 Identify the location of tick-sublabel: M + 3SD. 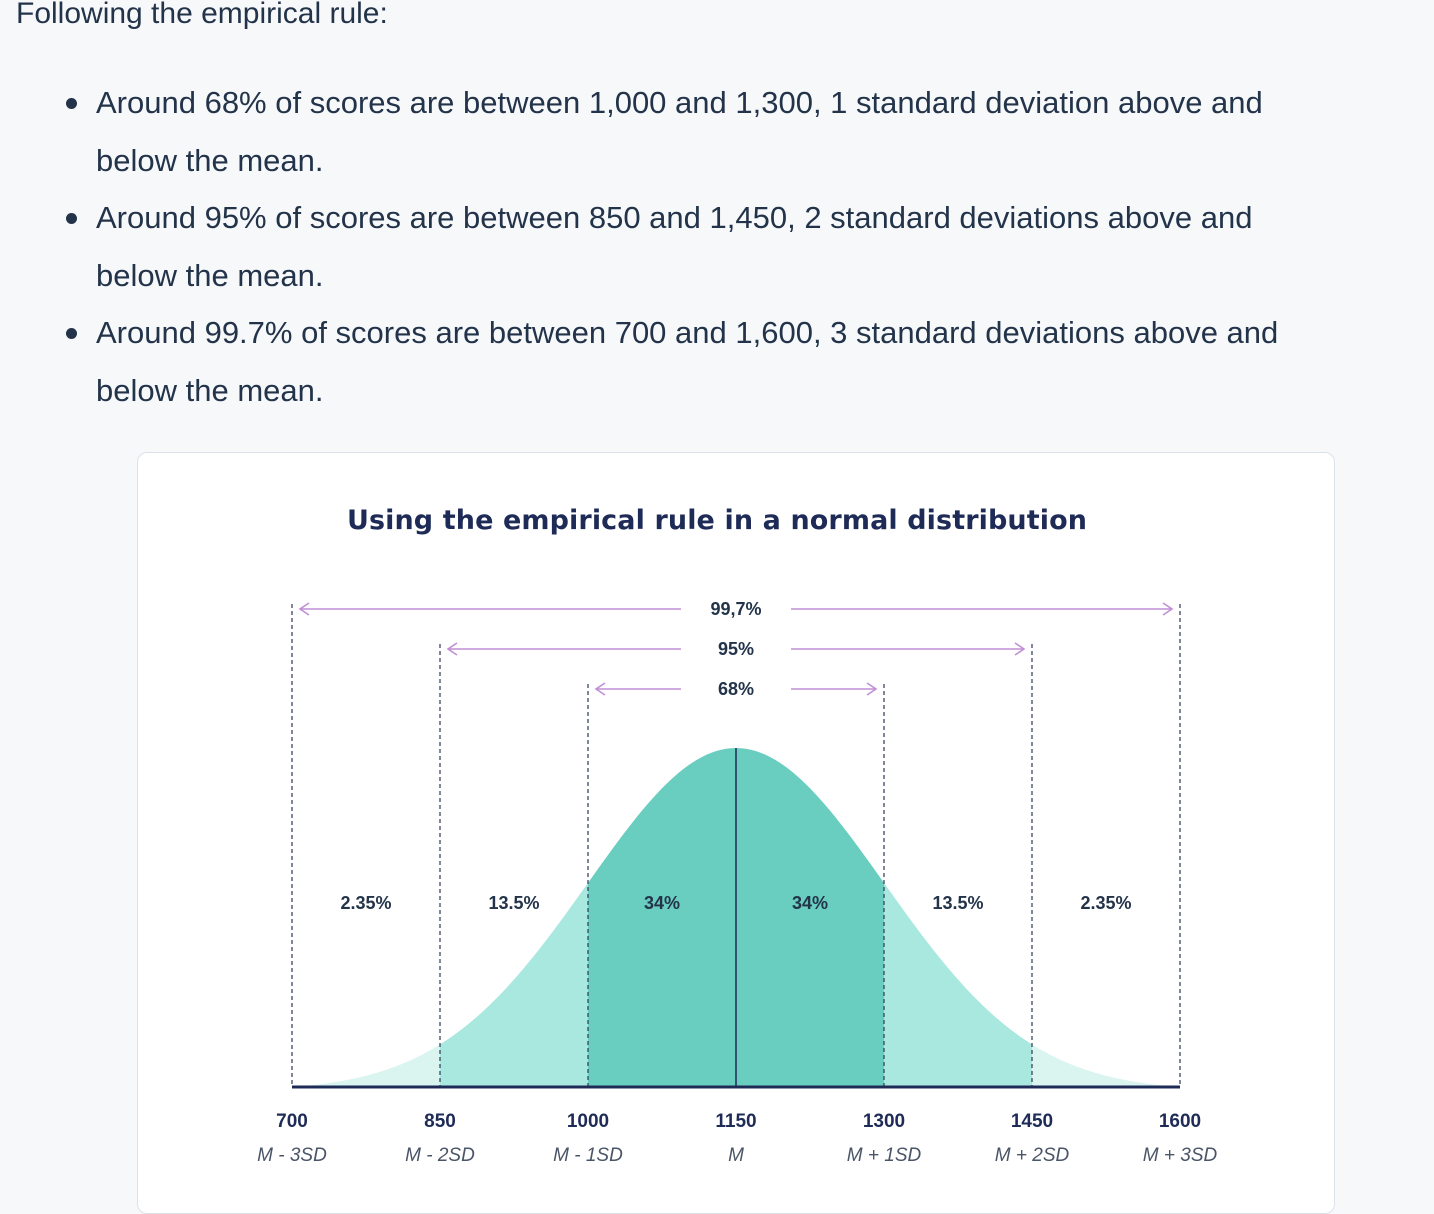
(1180, 1155).